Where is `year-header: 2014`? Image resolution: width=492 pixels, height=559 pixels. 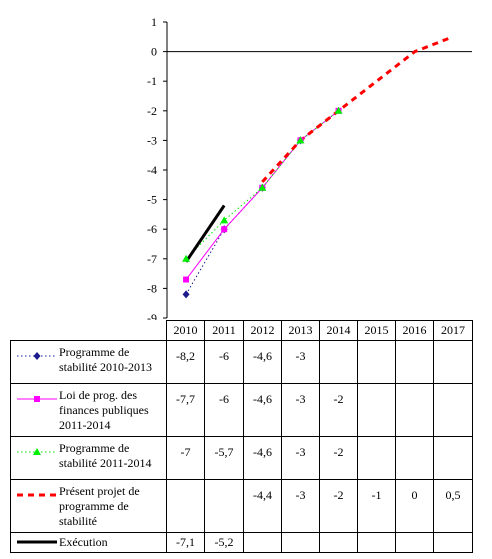
year-header: 2014 is located at coordinates (338, 330).